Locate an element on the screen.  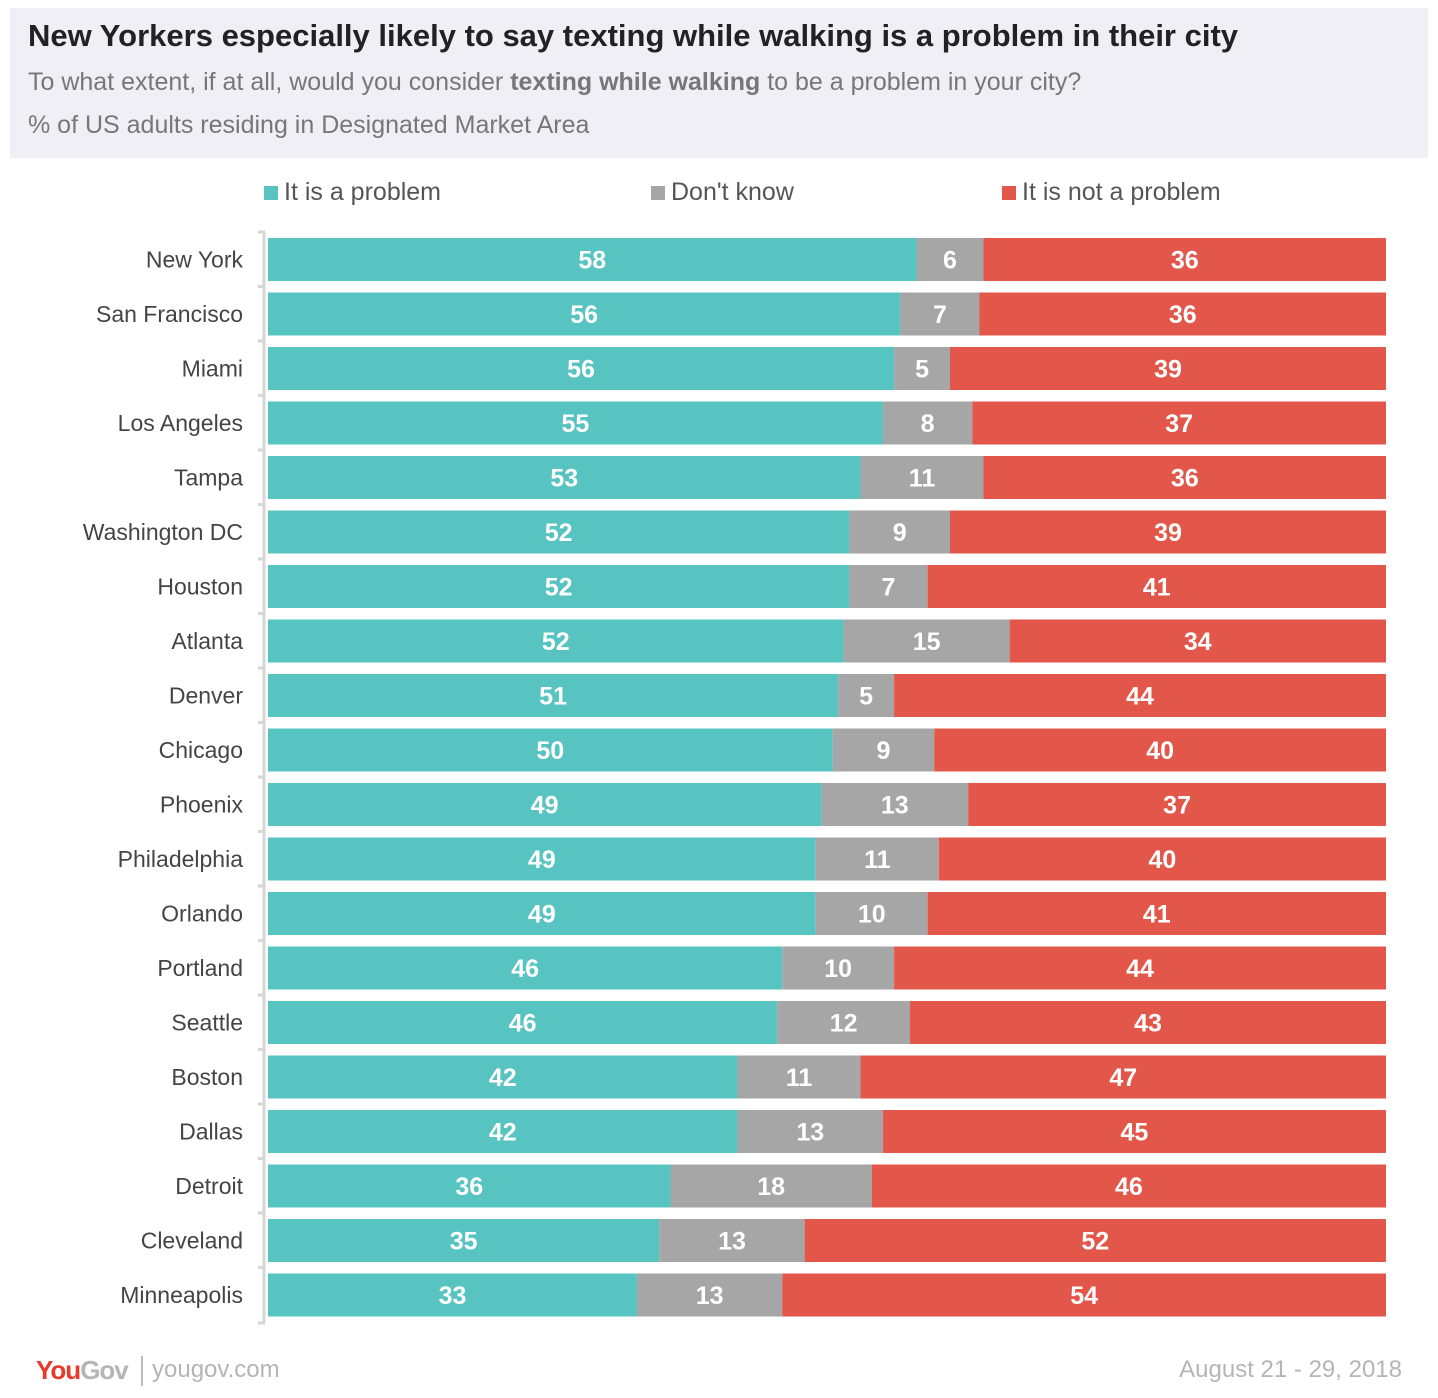
data-label: 10 is located at coordinates (838, 969).